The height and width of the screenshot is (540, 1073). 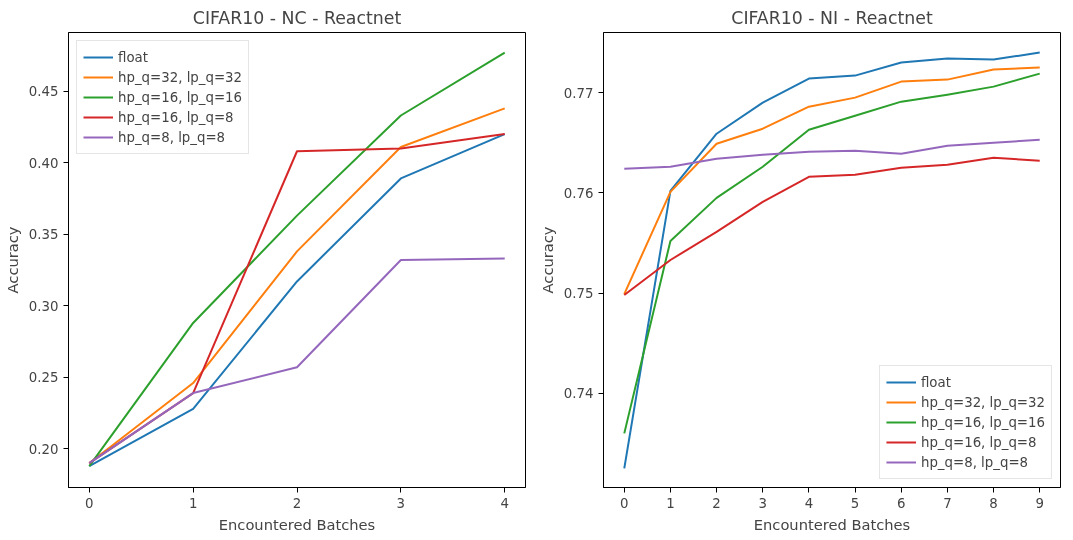 What do you see at coordinates (43, 163) in the screenshot?
I see `y-tick-label: 0.40` at bounding box center [43, 163].